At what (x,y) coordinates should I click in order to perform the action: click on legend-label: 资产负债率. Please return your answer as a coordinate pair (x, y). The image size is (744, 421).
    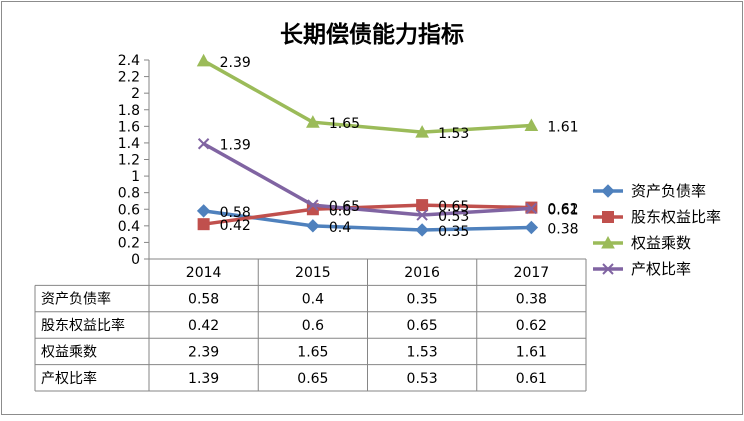
    Looking at the image, I should click on (668, 191).